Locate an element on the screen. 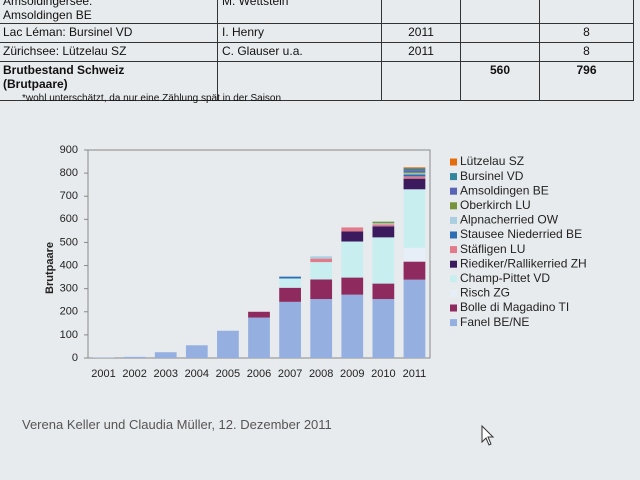  cursor is located at coordinates (488, 435).